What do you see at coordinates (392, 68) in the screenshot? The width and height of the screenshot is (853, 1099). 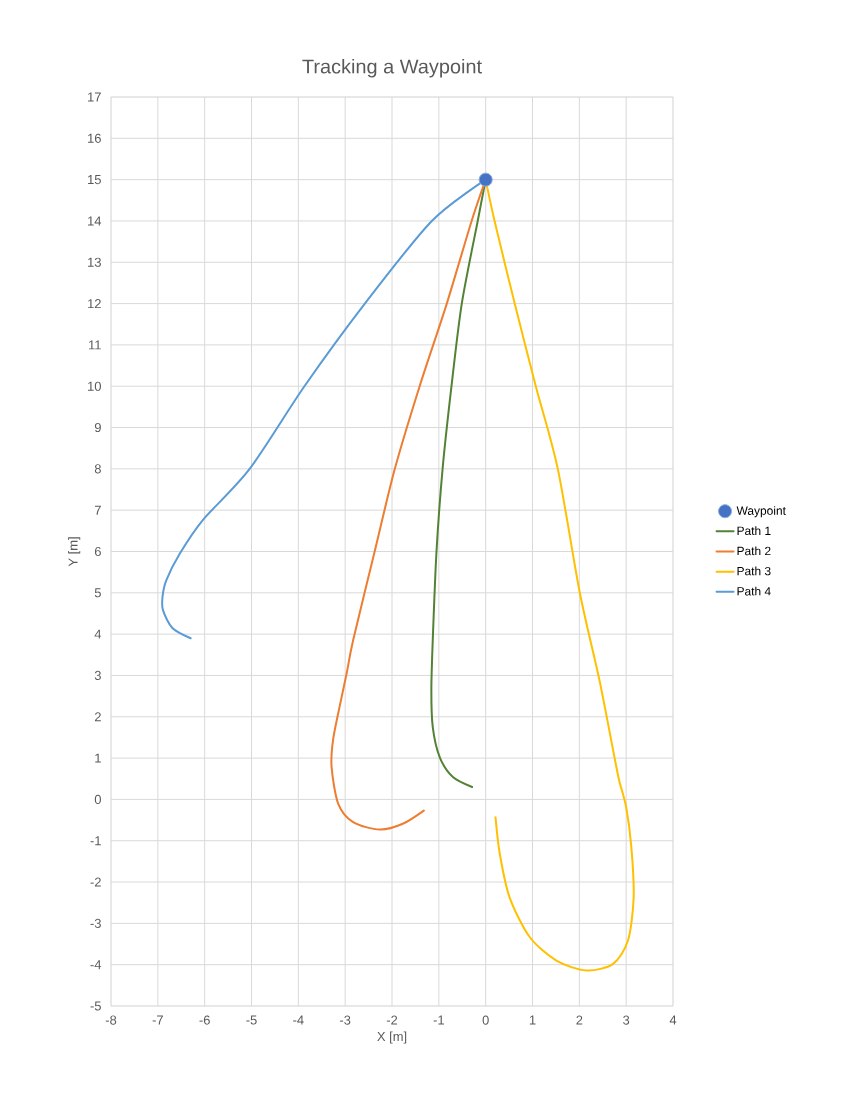 I see `chart-title: Tracking a Waypoint` at bounding box center [392, 68].